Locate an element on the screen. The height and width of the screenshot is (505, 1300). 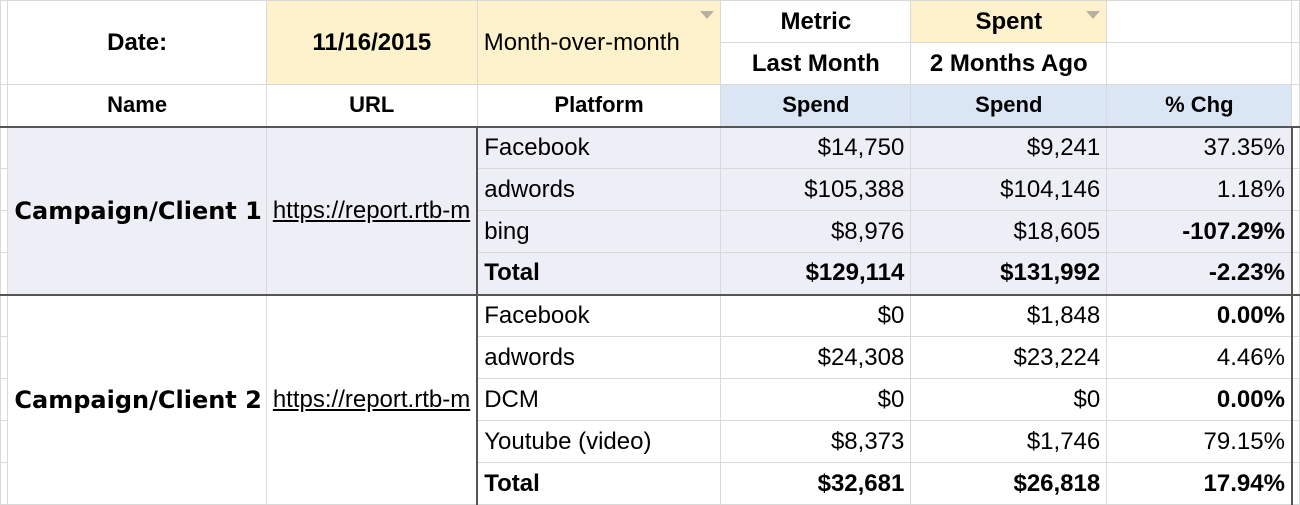
platform-cell: bing is located at coordinates (599, 231).